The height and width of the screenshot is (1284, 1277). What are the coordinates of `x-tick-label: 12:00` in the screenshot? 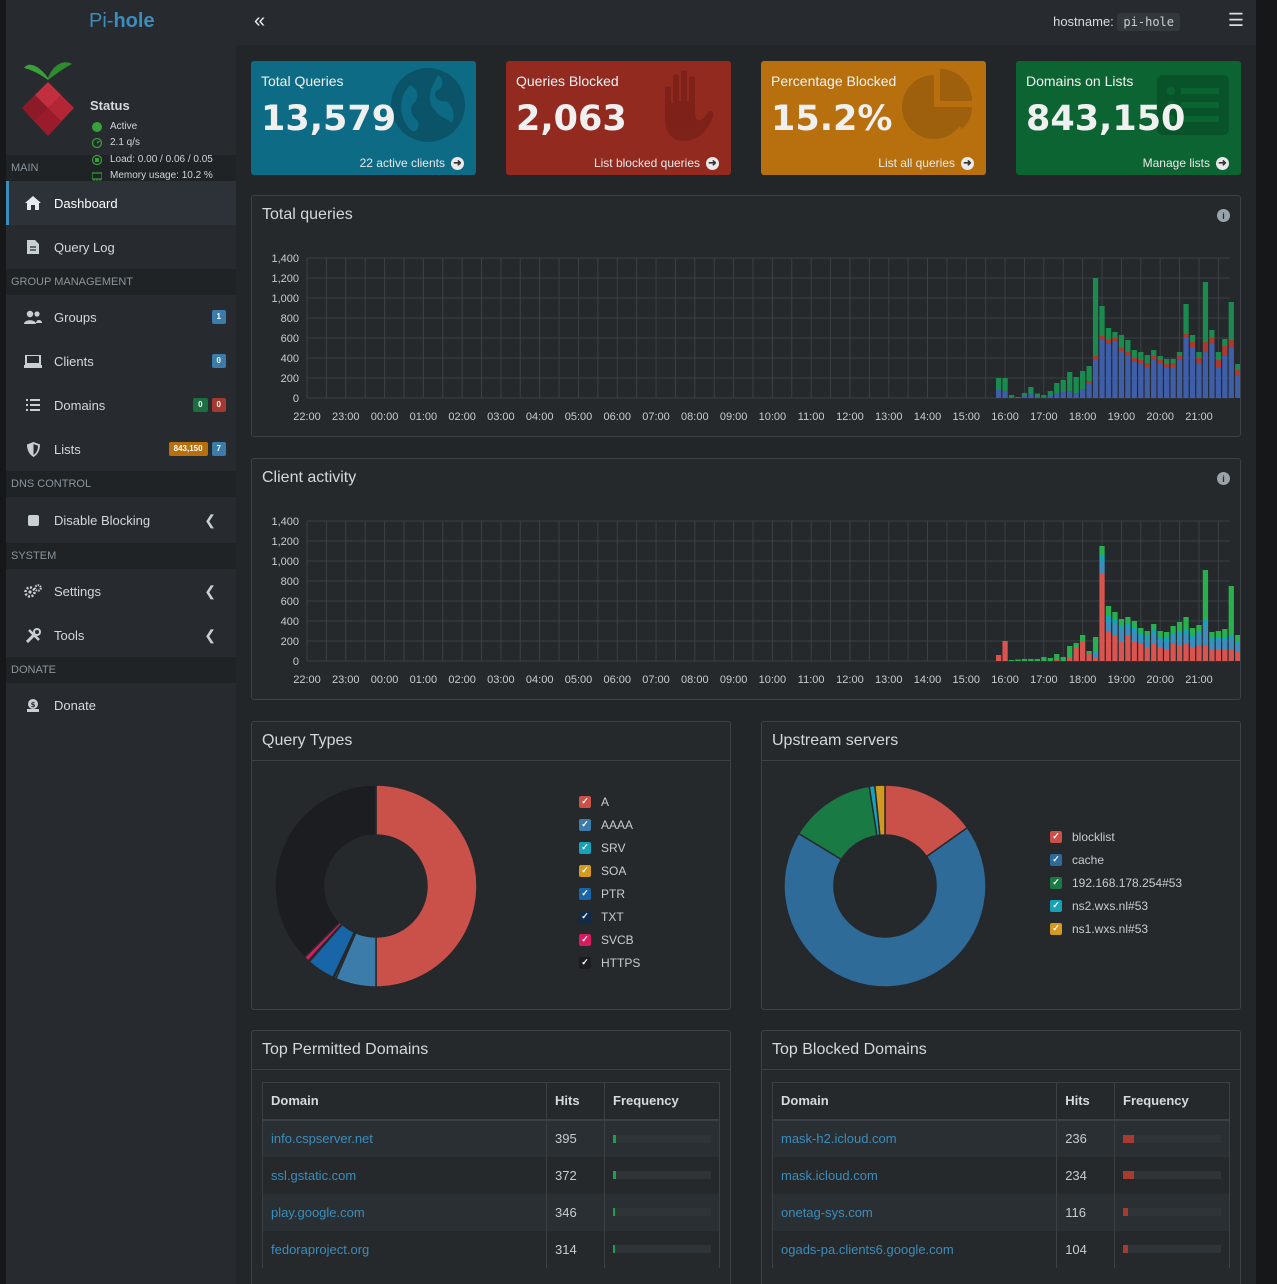 It's located at (850, 680).